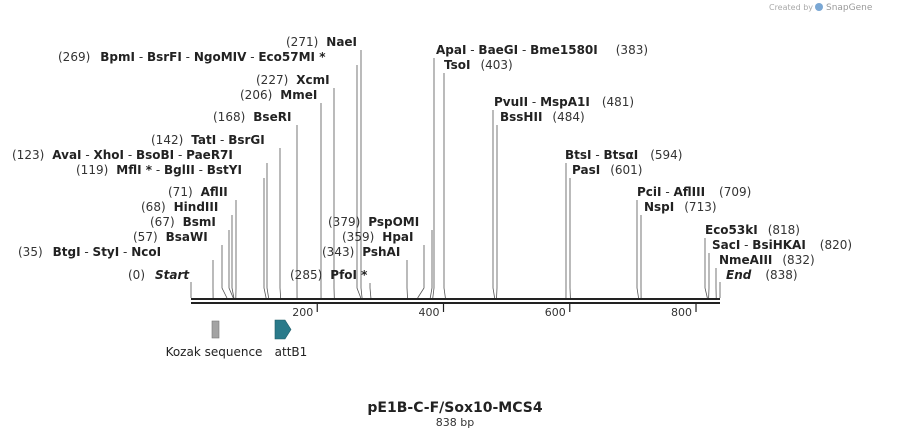  Describe the element at coordinates (159, 275) in the screenshot. I see `site-label-0: (0) Start` at that location.